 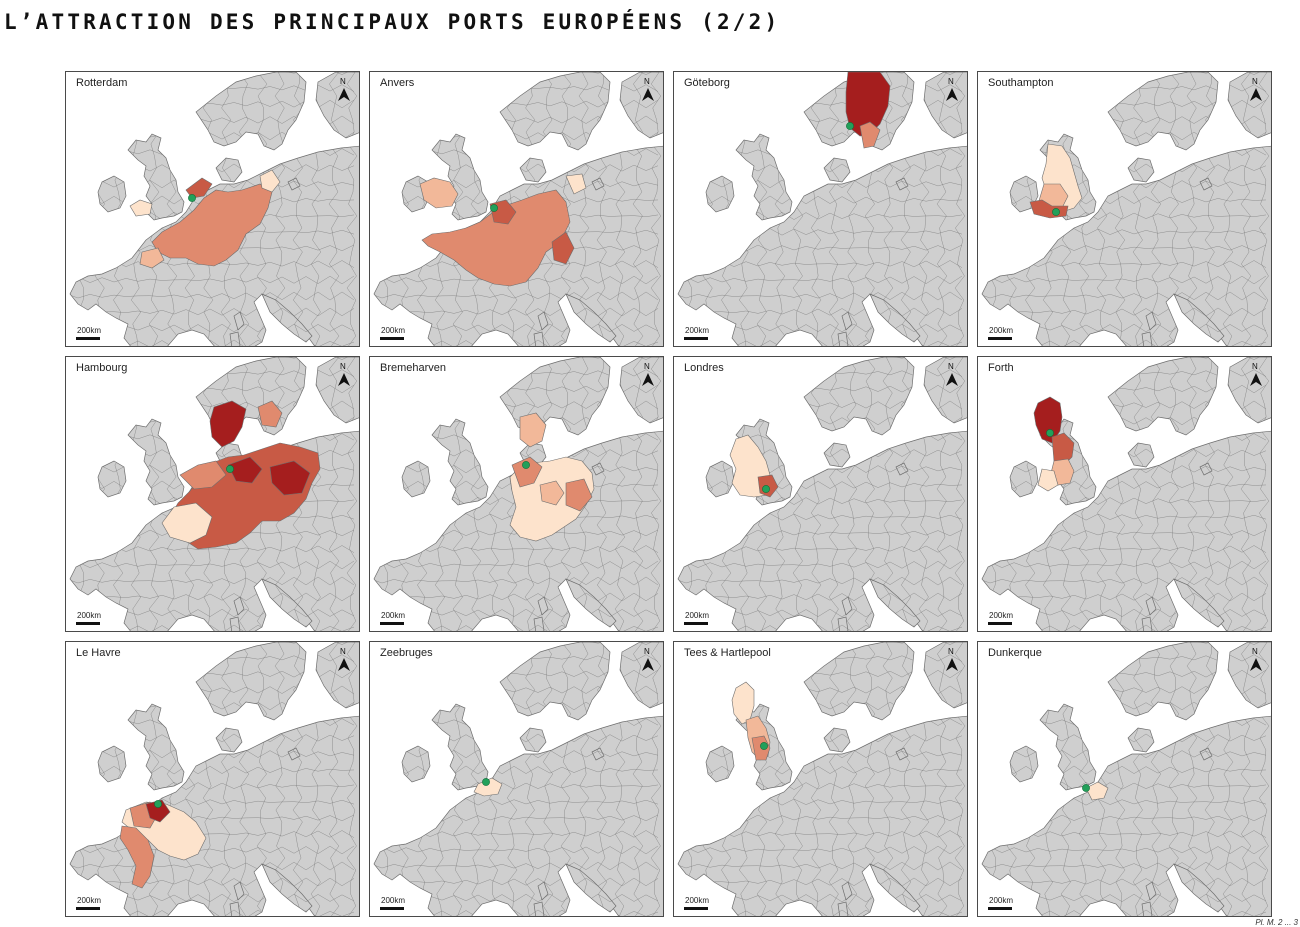 I want to click on map-panel-tees-hartlepool: Tees & Hartlepool N 200km, so click(x=820, y=779).